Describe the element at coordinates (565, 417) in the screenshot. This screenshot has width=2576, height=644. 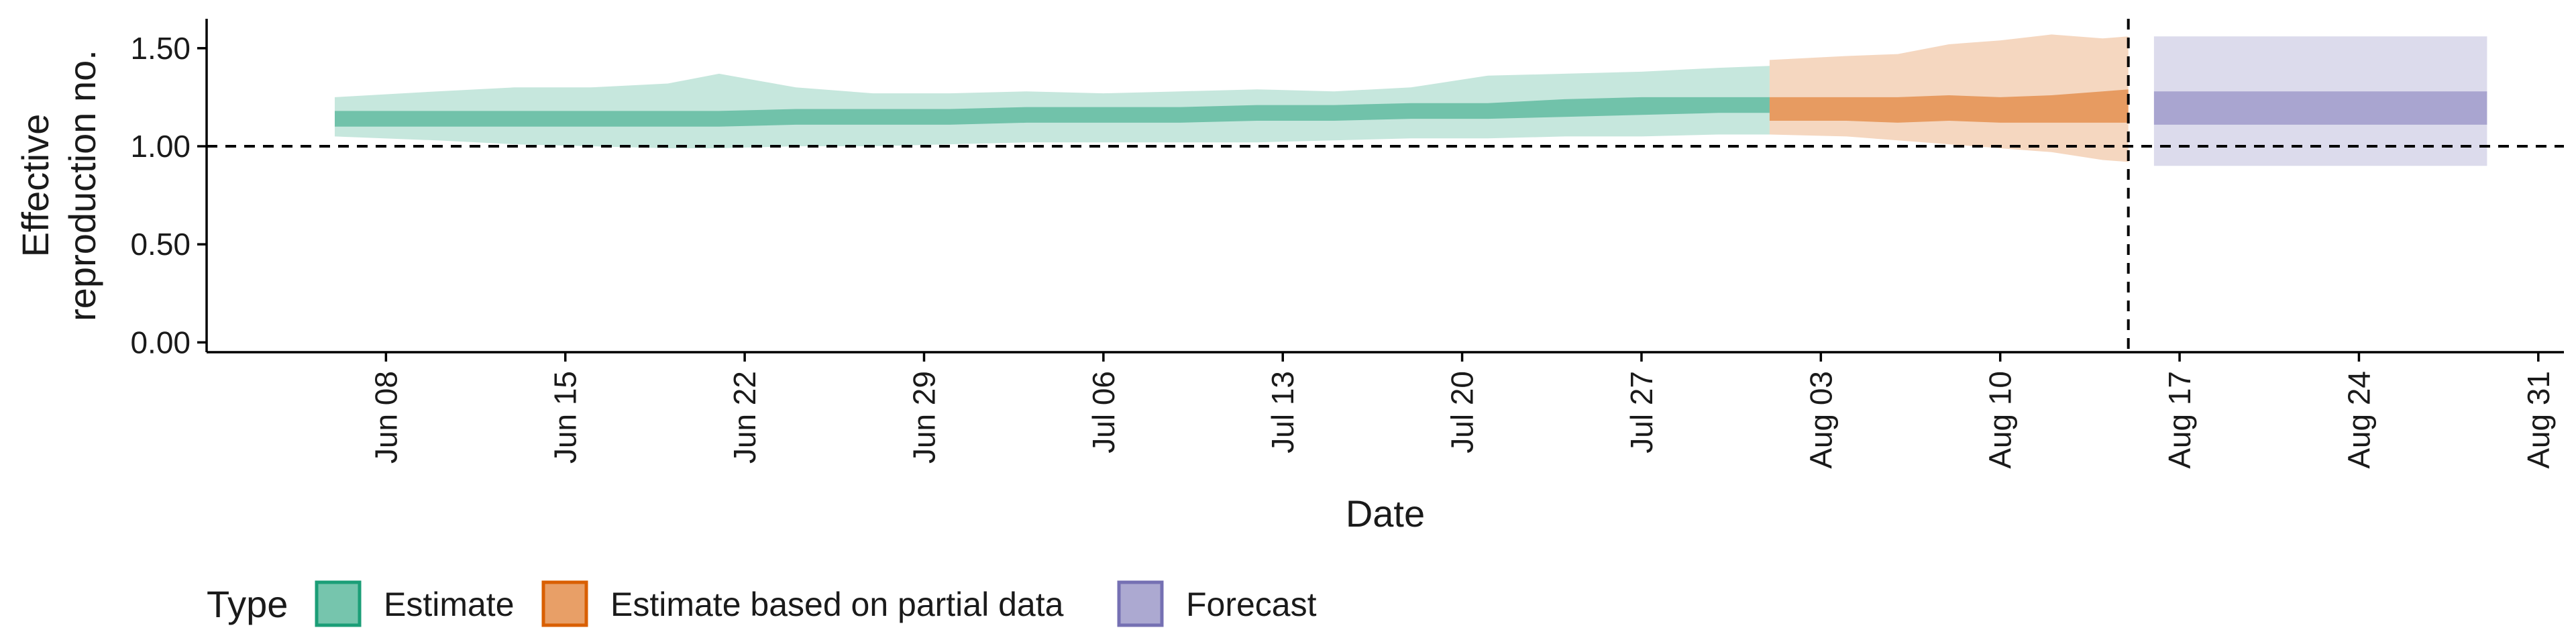
I see `x-tick-label: Jun 15` at that location.